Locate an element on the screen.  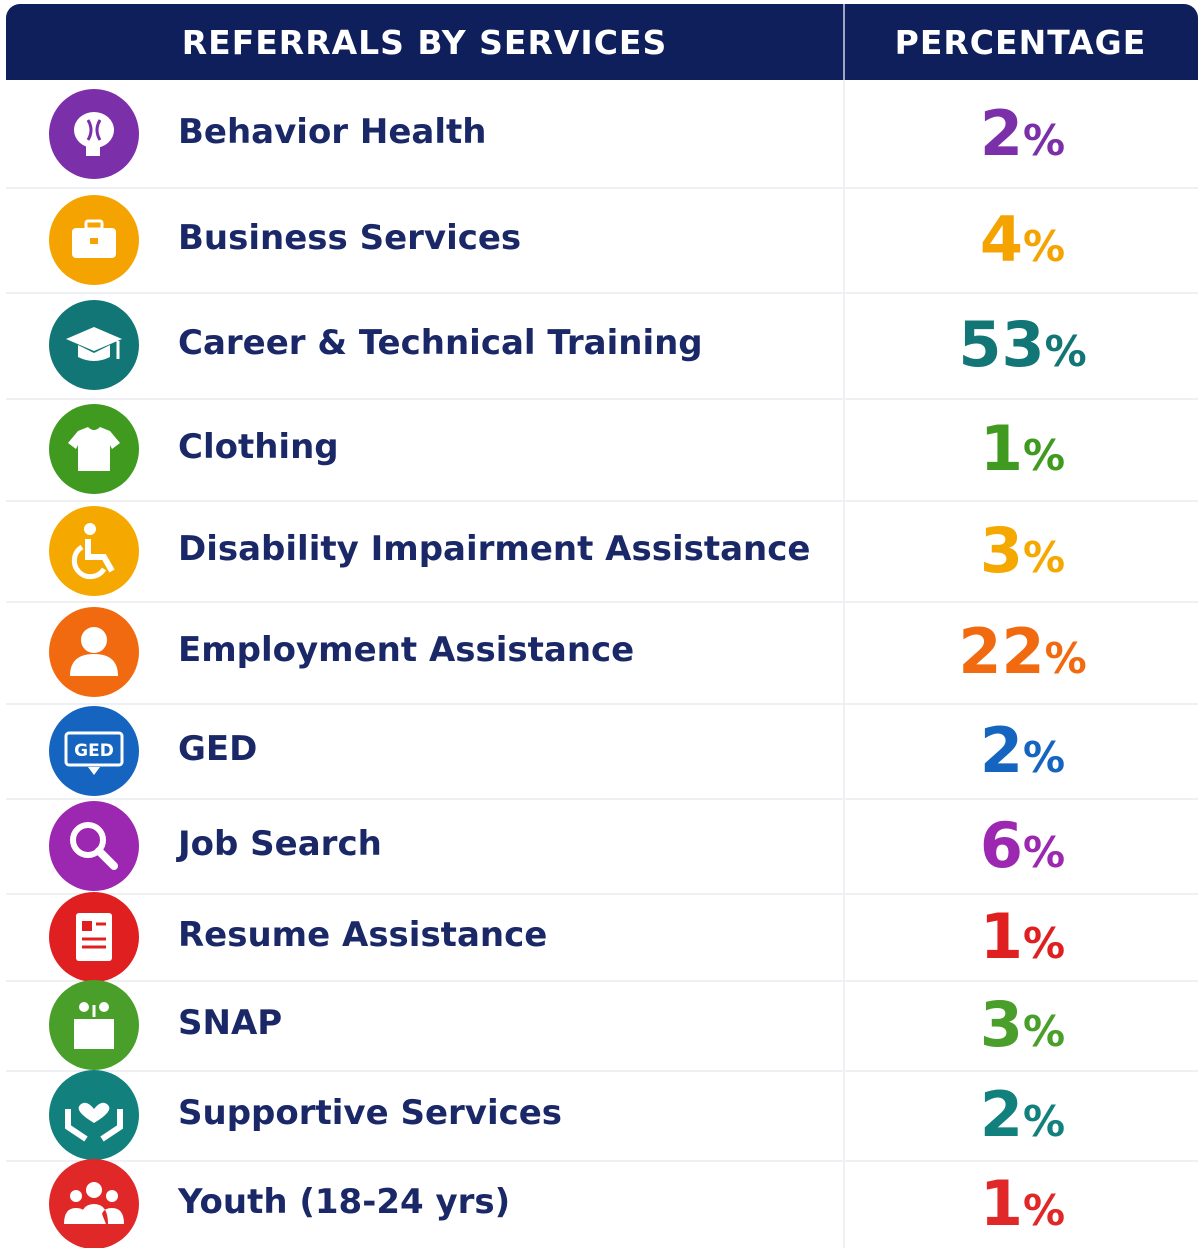
percentage: 4% is located at coordinates (1020, 239).